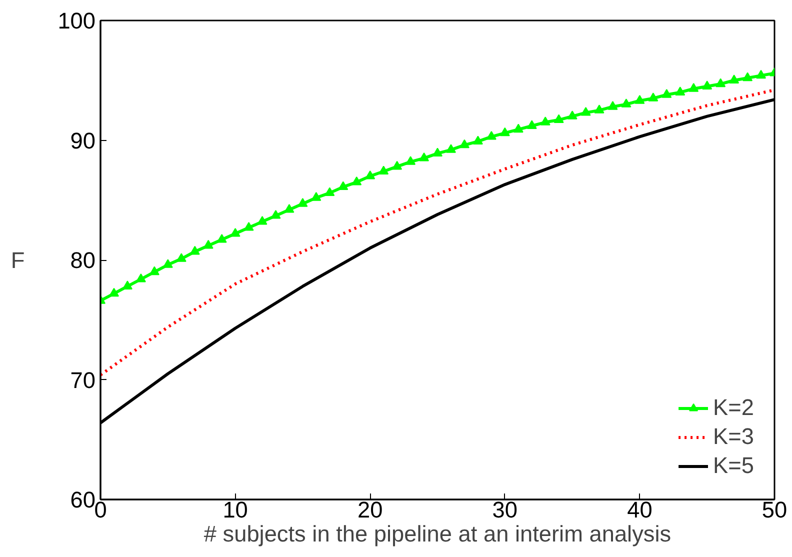 The image size is (792, 557). Describe the element at coordinates (370, 509) in the screenshot. I see `x-tick-label: 20` at that location.